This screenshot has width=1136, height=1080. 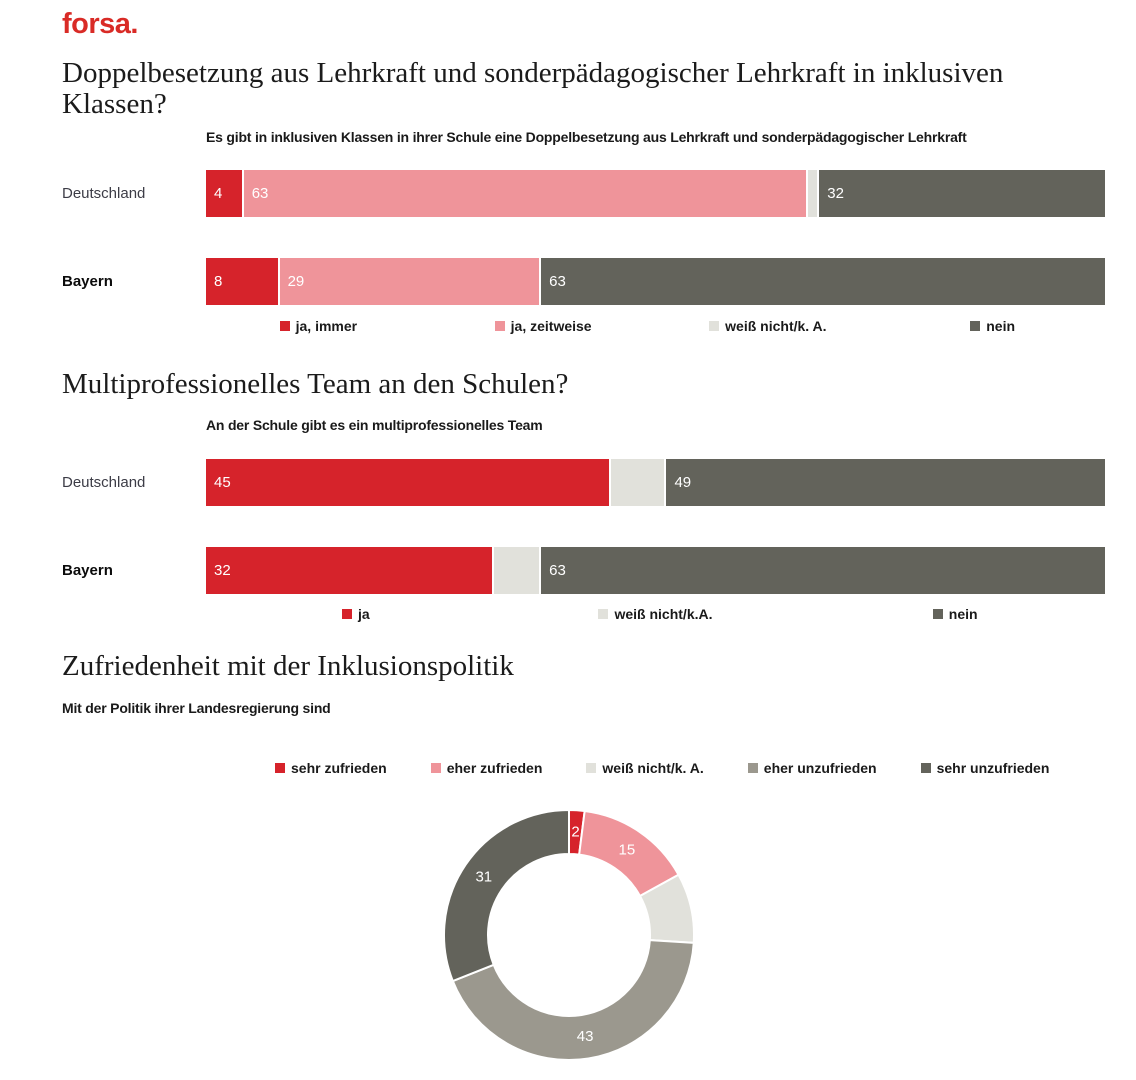 What do you see at coordinates (585, 1036) in the screenshot?
I see `donut-value-label: 43` at bounding box center [585, 1036].